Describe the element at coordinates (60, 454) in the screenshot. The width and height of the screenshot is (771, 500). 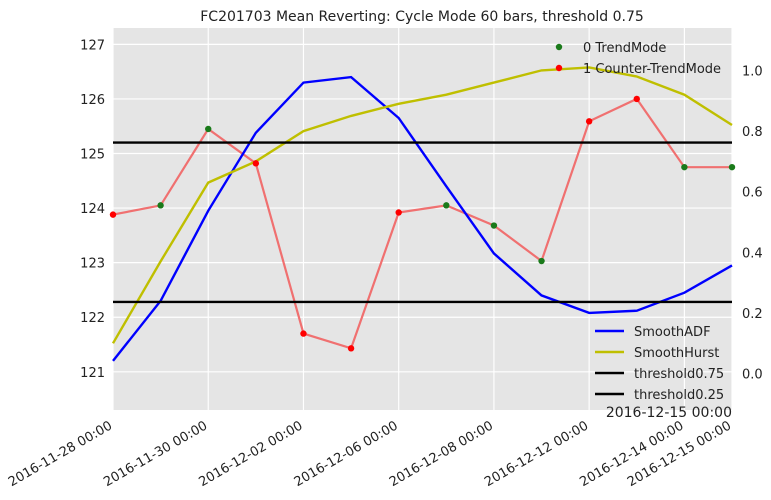
I see `x-tick-label: 2016-11-28 00:00` at that location.